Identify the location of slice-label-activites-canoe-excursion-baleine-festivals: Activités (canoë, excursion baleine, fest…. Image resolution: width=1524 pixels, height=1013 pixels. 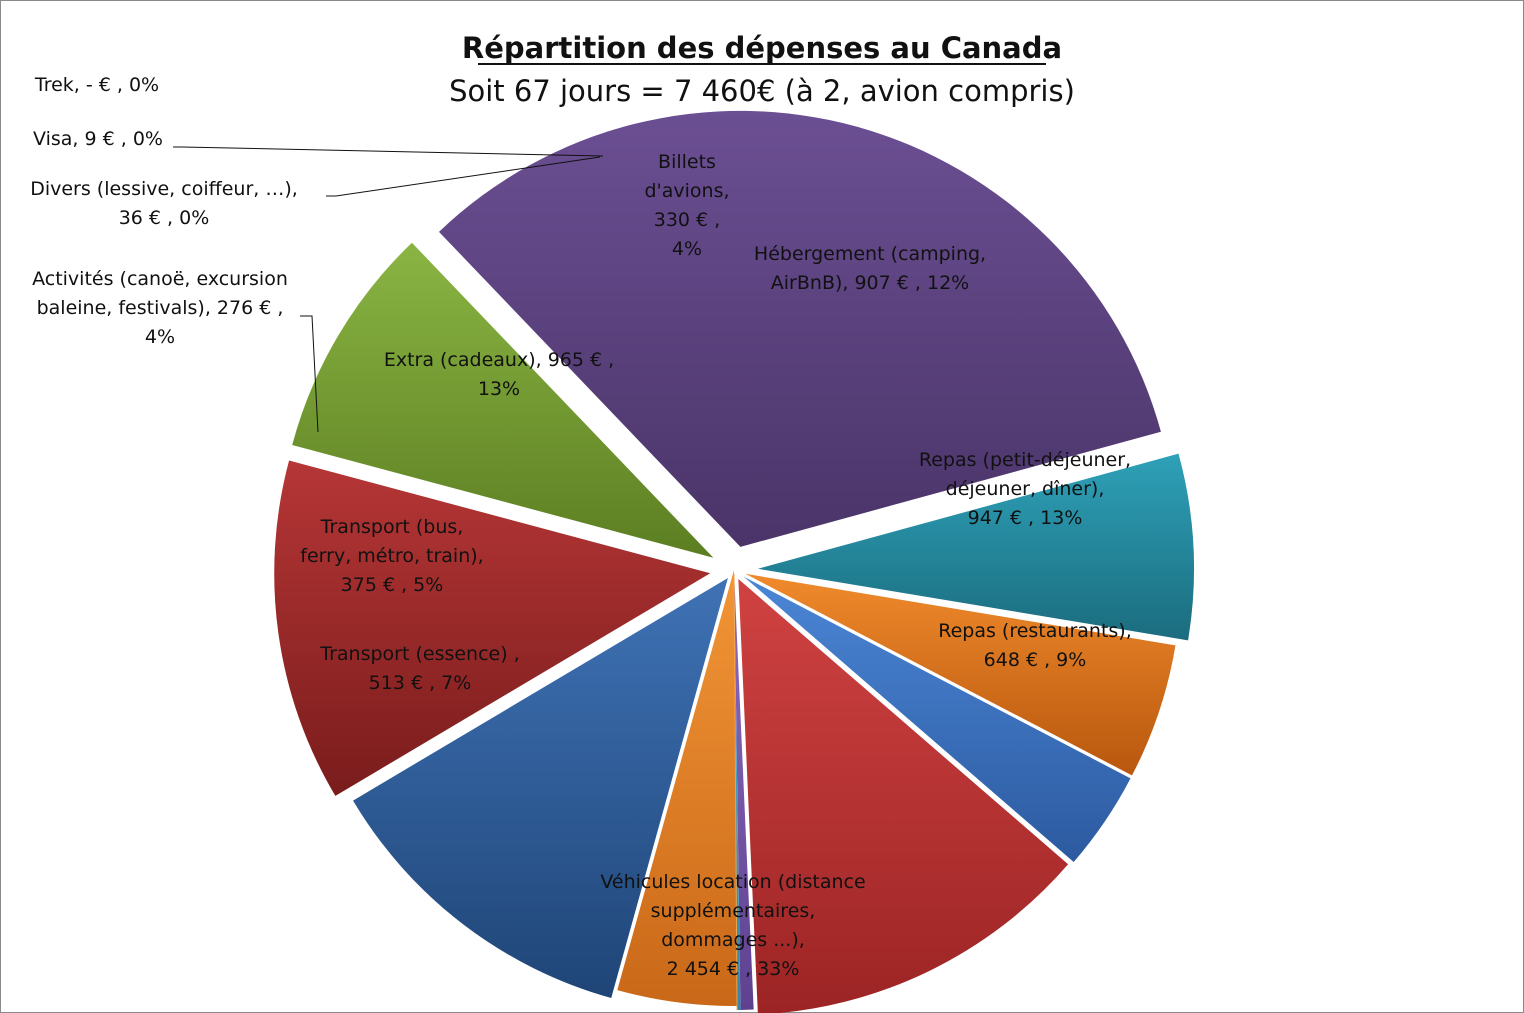
(160, 308).